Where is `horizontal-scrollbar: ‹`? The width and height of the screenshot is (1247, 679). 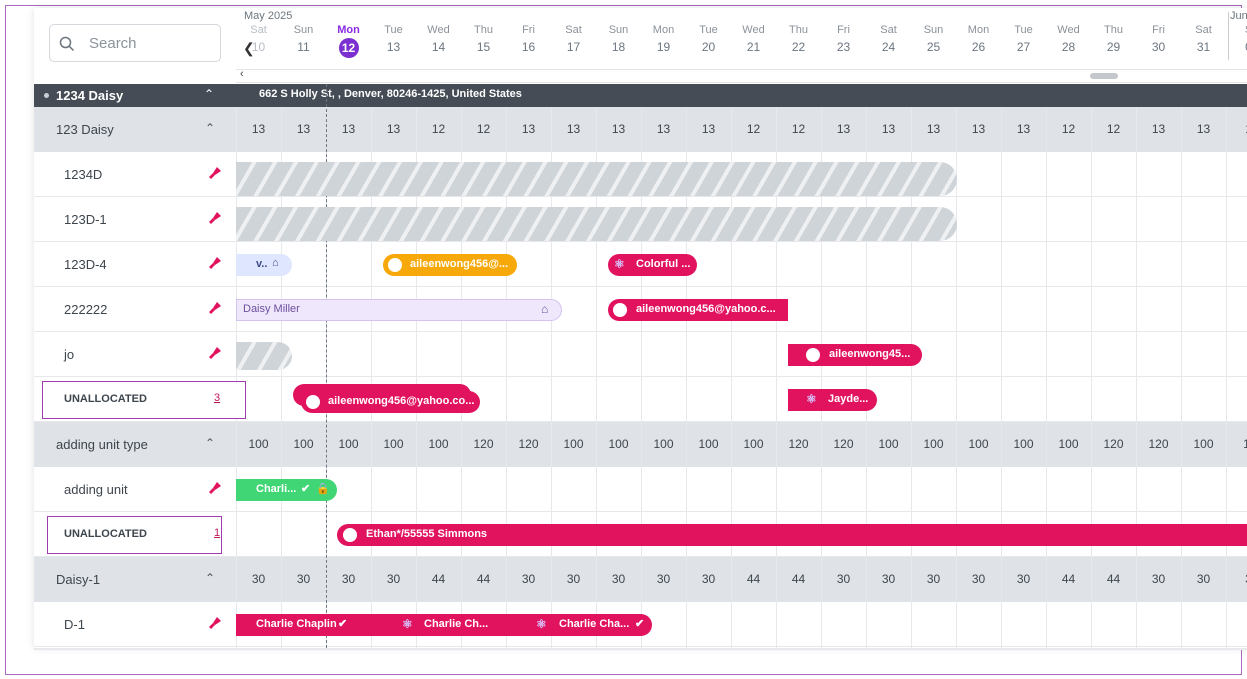
horizontal-scrollbar: ‹ is located at coordinates (741, 75).